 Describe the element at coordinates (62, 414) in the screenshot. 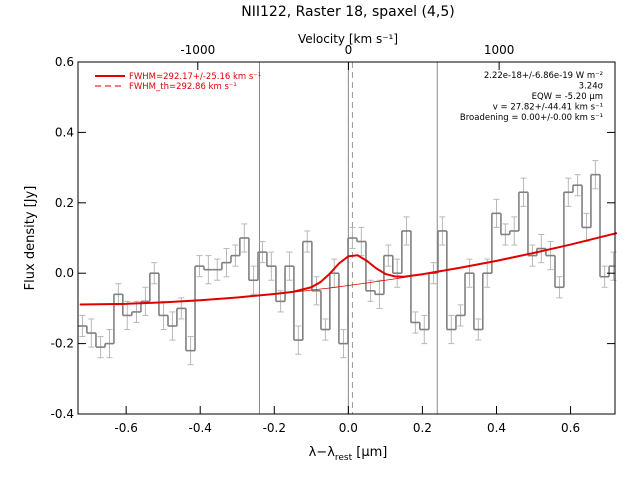

I see `y-tick-label: -0.4` at that location.